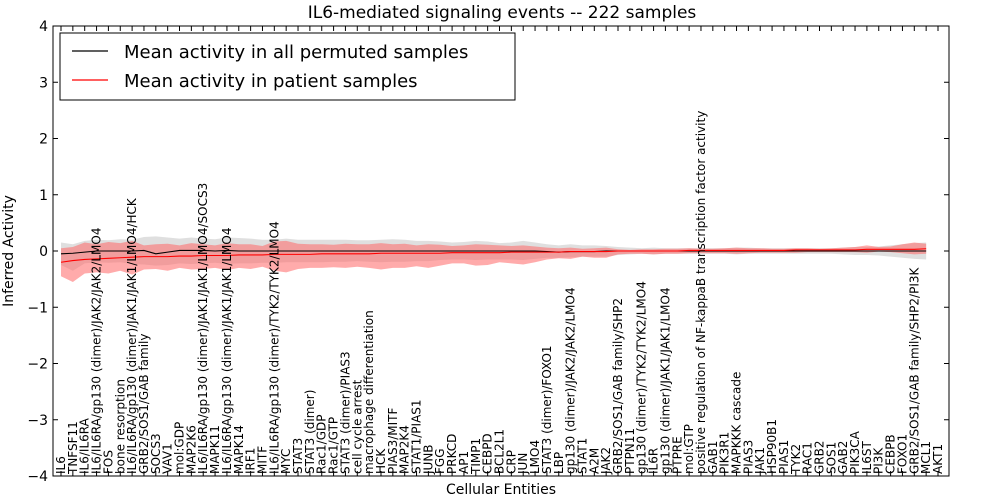  Describe the element at coordinates (914, 370) in the screenshot. I see `x-tick-label: GRB2/SOS1/GAB family/SHP2/PI3K` at that location.